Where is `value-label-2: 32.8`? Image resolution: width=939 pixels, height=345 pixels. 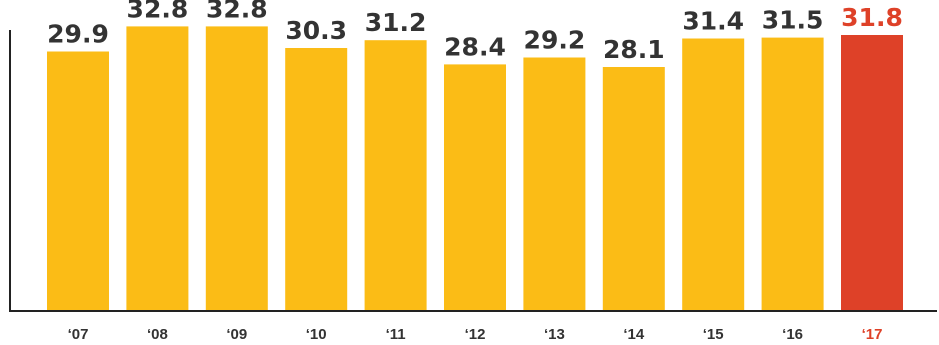 value-label-2: 32.8 is located at coordinates (237, 11).